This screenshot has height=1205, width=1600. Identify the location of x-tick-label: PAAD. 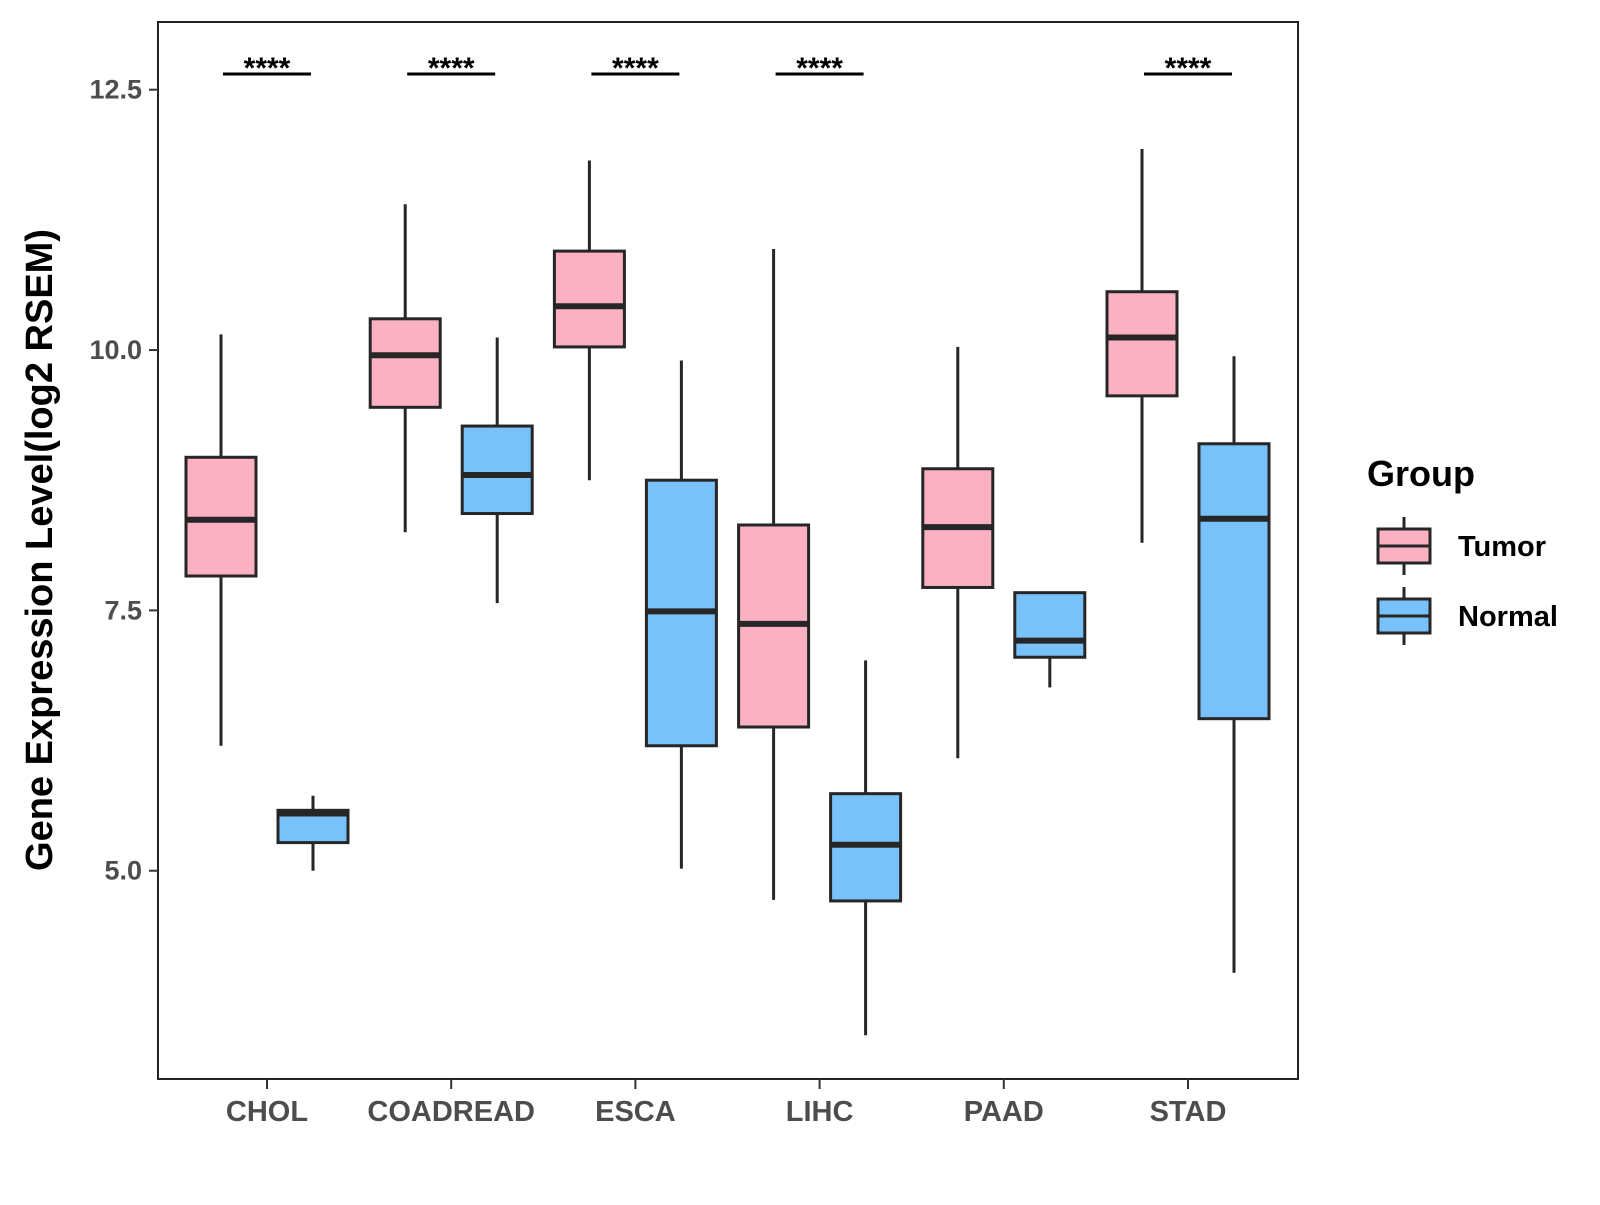
(1004, 1112).